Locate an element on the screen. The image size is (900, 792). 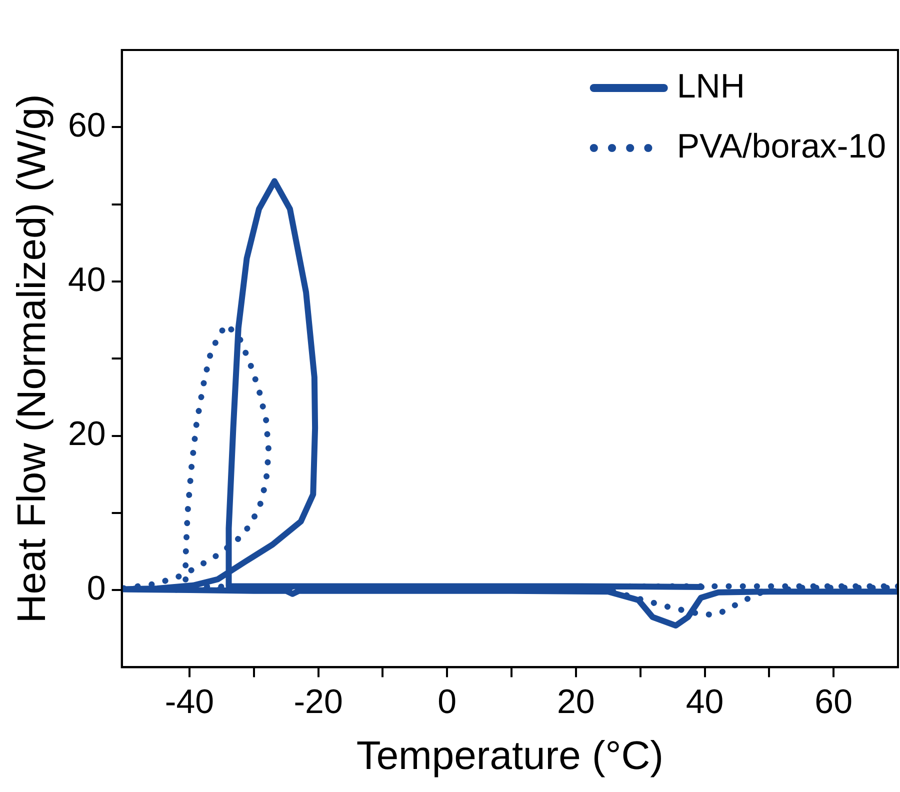
x-tick-label: 20 is located at coordinates (576, 701).